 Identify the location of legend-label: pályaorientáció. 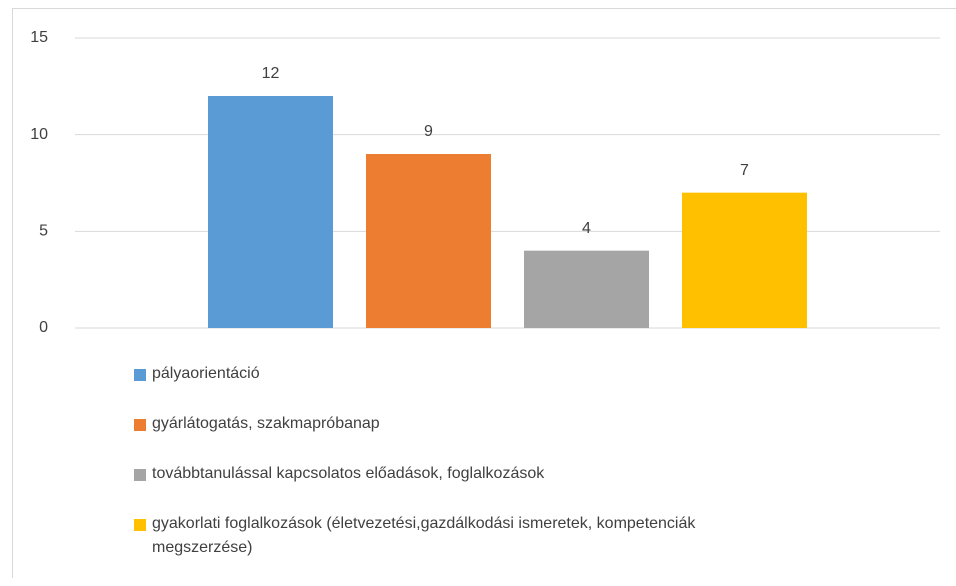
(206, 374).